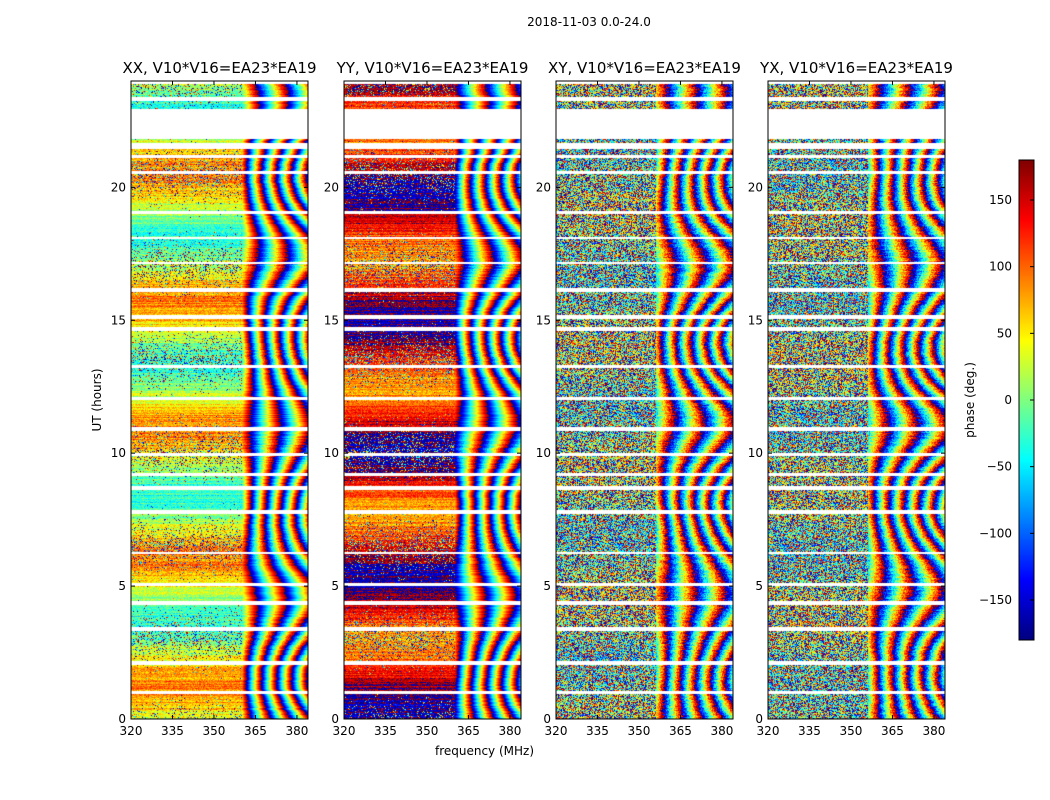 Image resolution: width=1050 pixels, height=800 pixels. I want to click on colorbar-tick-label: 0, so click(1008, 400).